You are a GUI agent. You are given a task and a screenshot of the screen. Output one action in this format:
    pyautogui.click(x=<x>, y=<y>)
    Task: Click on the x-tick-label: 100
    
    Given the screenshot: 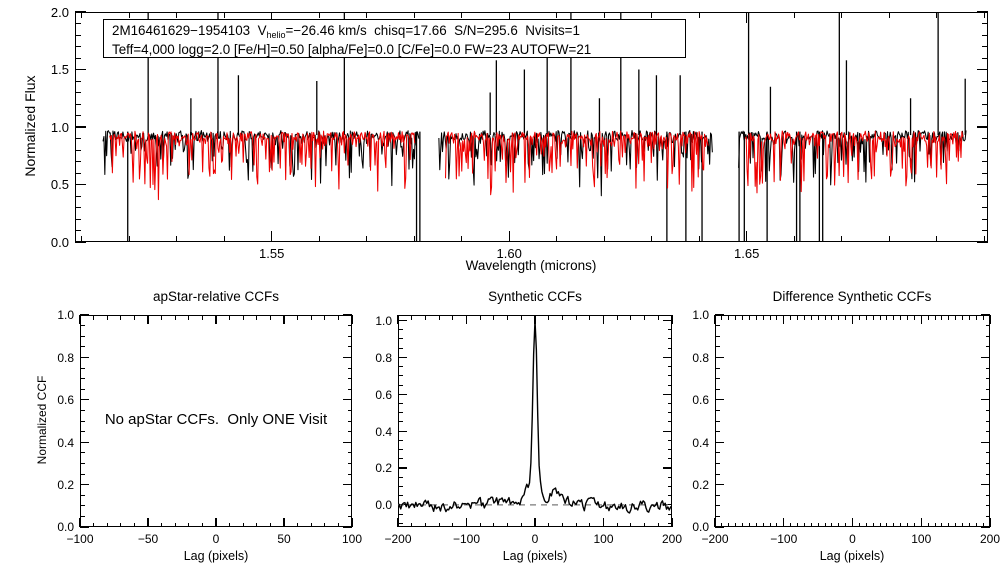 What is the action you would take?
    pyautogui.click(x=352, y=539)
    